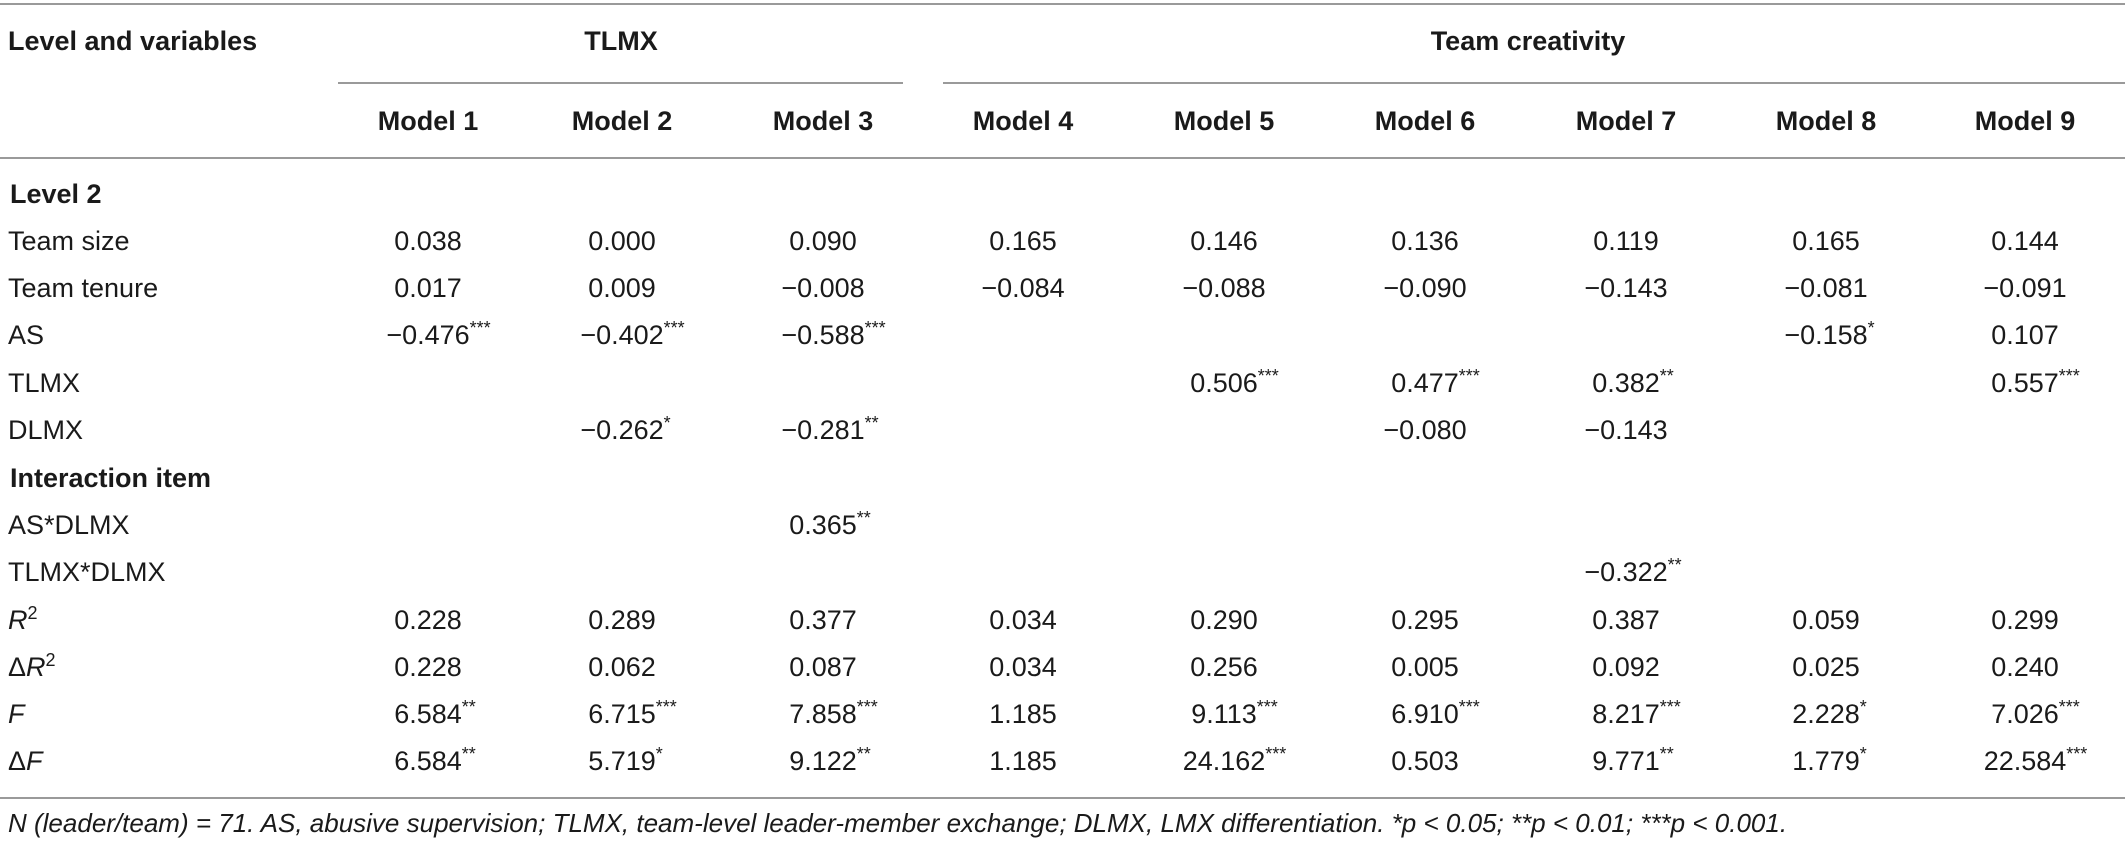 This screenshot has width=2125, height=846. What do you see at coordinates (632, 714) in the screenshot?
I see `table-cell: 6.715***` at bounding box center [632, 714].